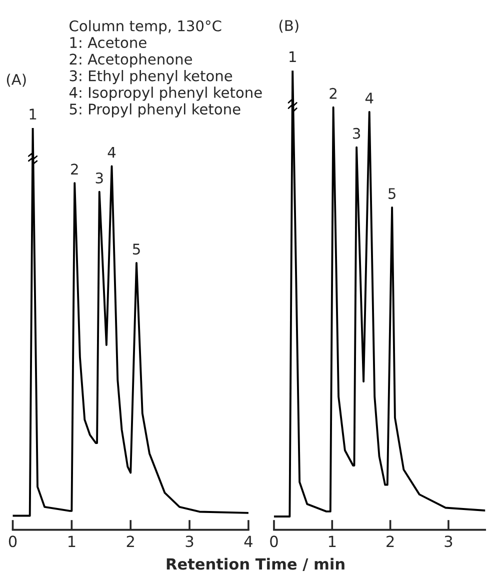 Image resolution: width=491 pixels, height=574 pixels. I want to click on x-tick-label: 4, so click(248, 541).